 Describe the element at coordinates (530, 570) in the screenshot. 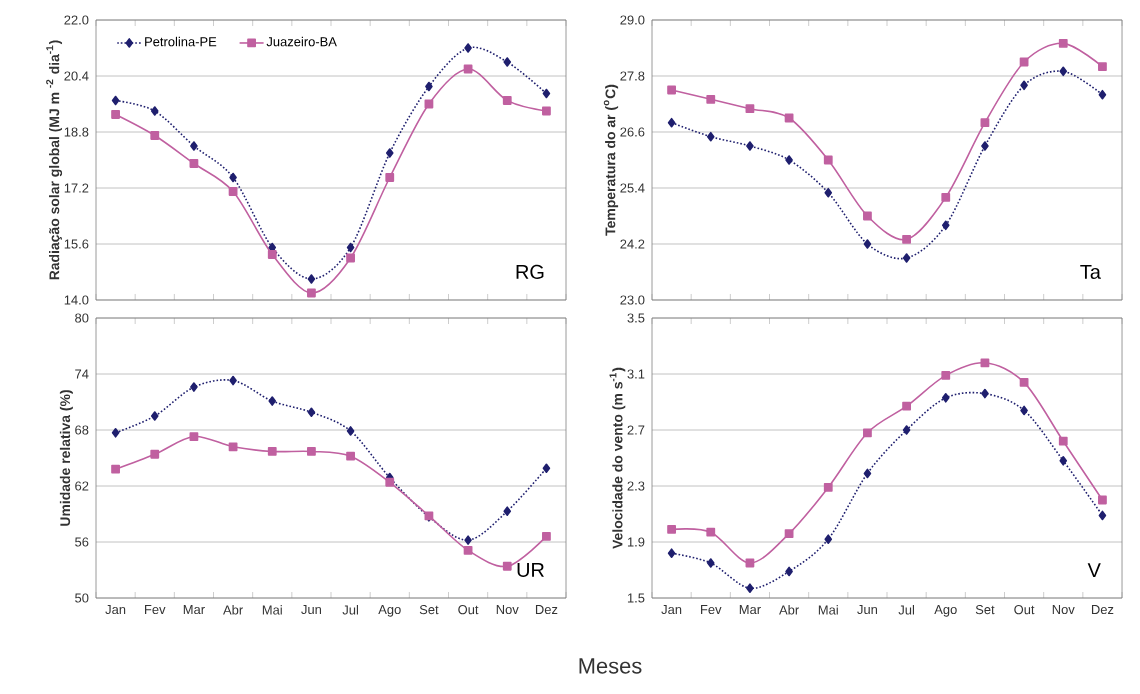

I see `annotation: UR` at that location.